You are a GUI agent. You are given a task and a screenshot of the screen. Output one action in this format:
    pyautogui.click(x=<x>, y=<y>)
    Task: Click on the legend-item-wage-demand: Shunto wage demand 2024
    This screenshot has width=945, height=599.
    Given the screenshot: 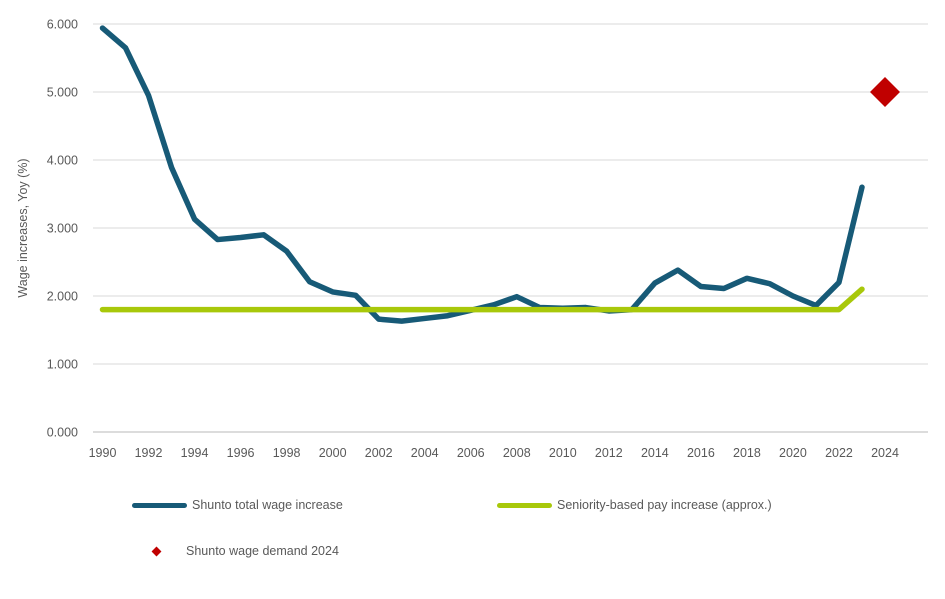 What is the action you would take?
    pyautogui.click(x=245, y=551)
    